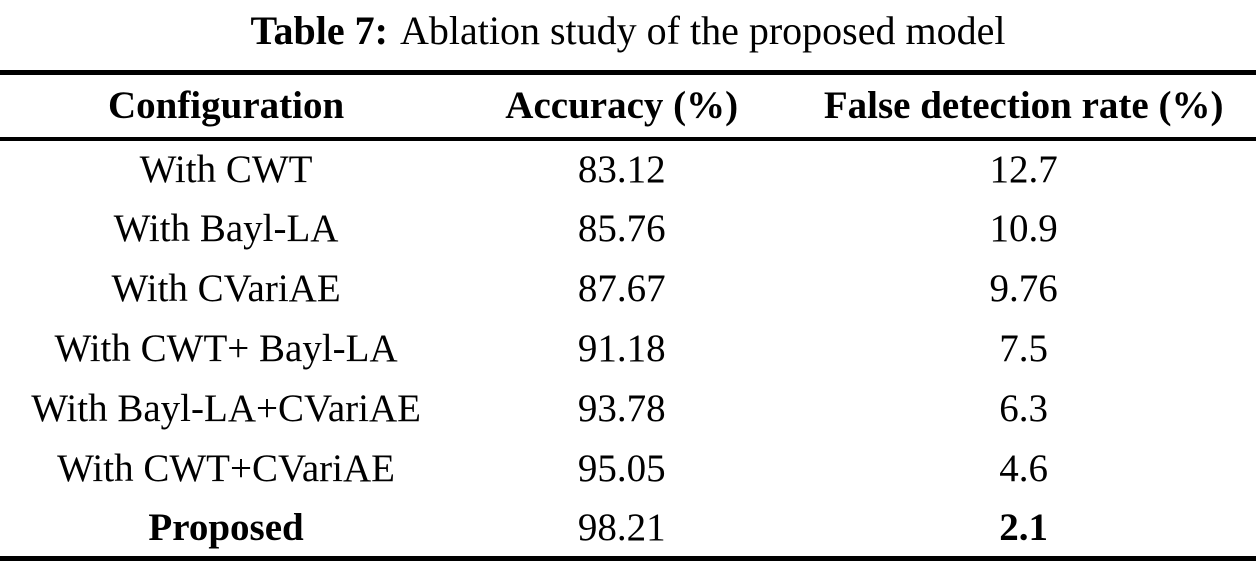  What do you see at coordinates (621, 527) in the screenshot?
I see `table-cell: 98.21` at bounding box center [621, 527].